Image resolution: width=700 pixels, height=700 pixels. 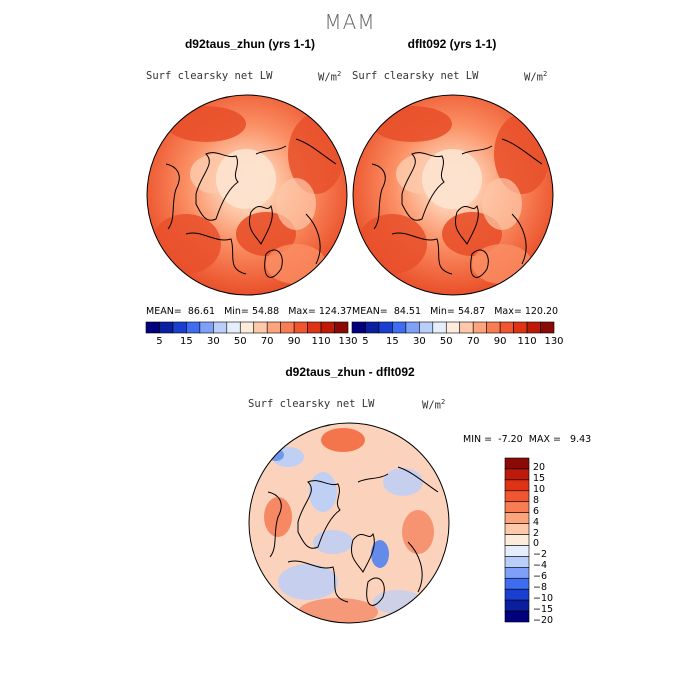 I want to click on diff-colorbar-tick-label: −15, so click(x=543, y=610).